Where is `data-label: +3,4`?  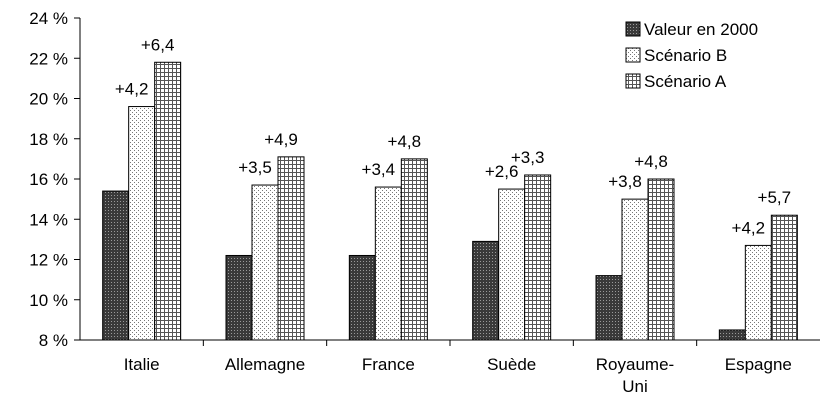
data-label: +3,4 is located at coordinates (379, 169).